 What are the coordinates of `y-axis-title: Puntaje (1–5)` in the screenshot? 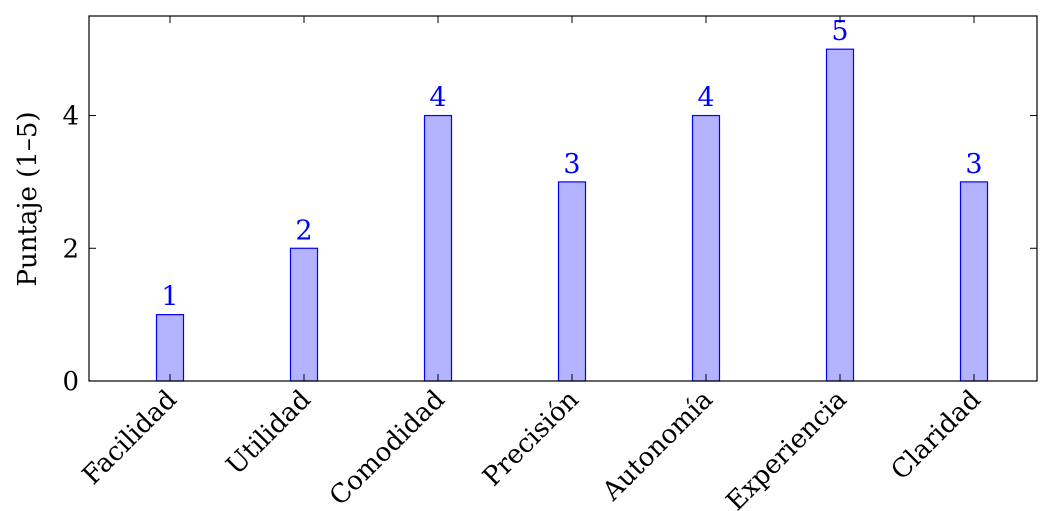 It's located at (28, 198).